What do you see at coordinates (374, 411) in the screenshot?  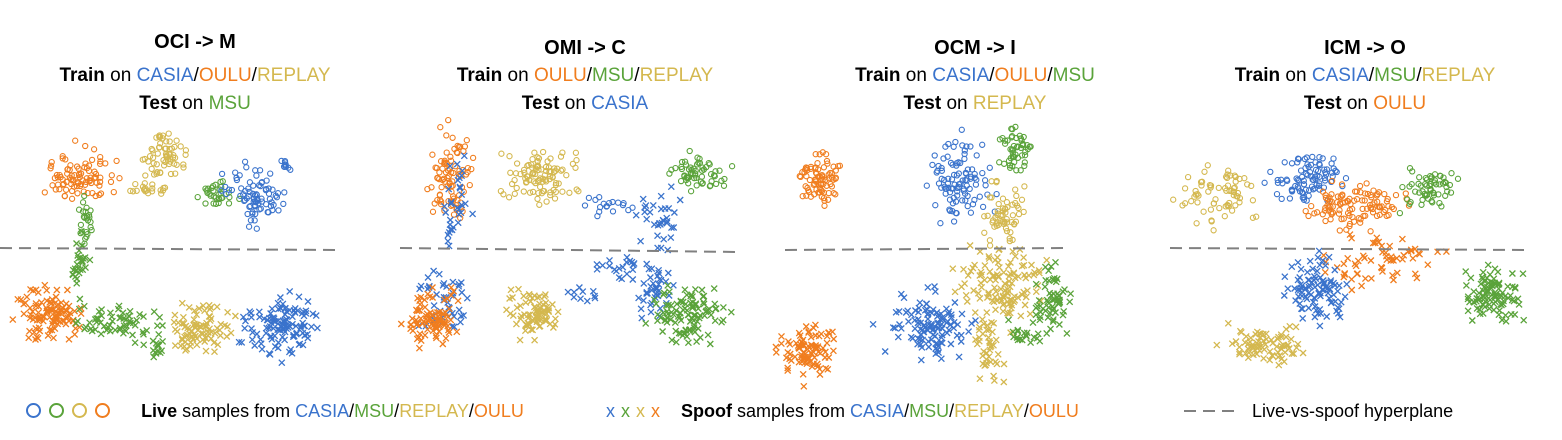 I see `live-domain-msu: MSU` at bounding box center [374, 411].